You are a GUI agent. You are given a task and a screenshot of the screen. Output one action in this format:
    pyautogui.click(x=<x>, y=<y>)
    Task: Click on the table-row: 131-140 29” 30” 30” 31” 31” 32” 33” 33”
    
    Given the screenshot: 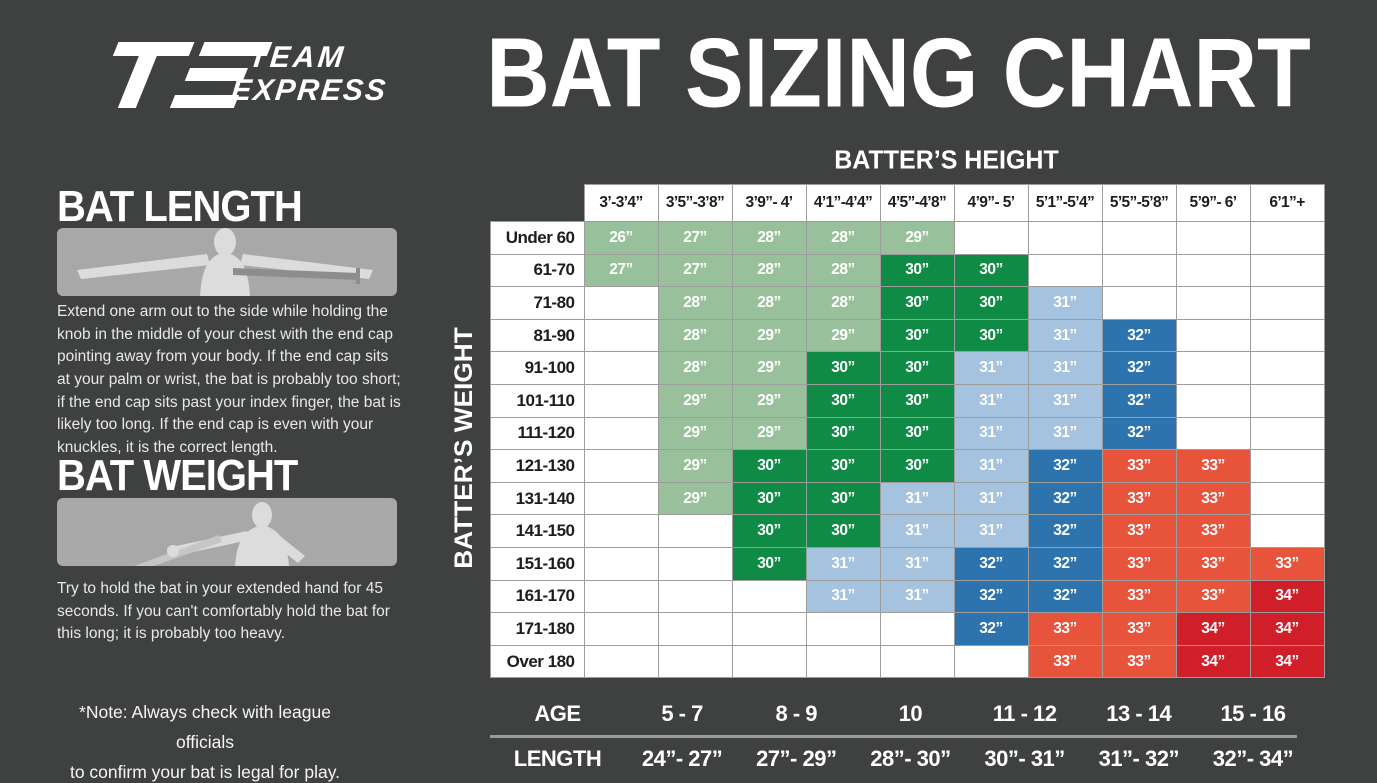 What is the action you would take?
    pyautogui.click(x=907, y=498)
    